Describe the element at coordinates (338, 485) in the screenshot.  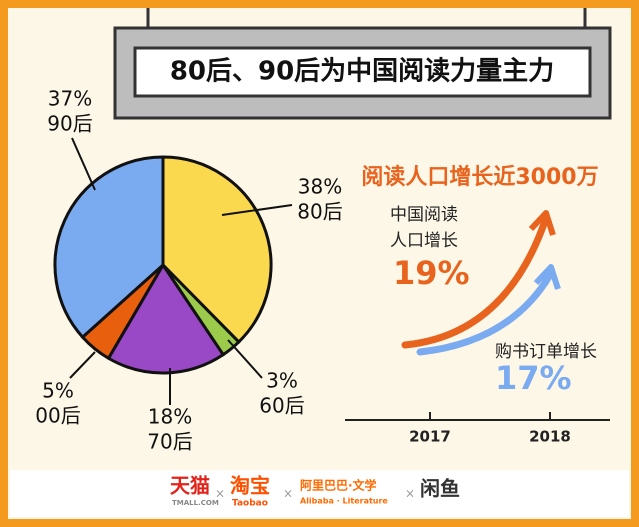
I see `logo: 阿里巴巴·文学` at that location.